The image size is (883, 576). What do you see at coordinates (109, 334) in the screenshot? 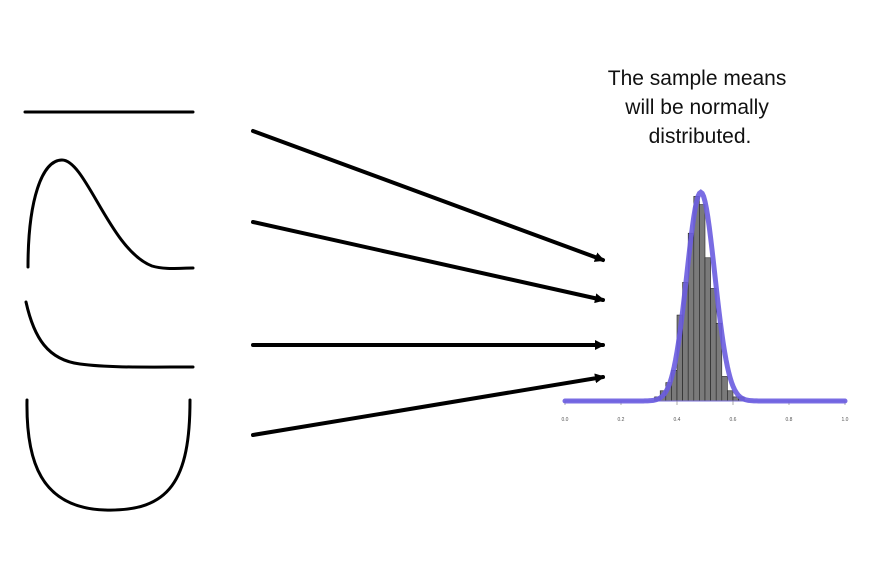
I see `exponential-decay-distribution-curve` at bounding box center [109, 334].